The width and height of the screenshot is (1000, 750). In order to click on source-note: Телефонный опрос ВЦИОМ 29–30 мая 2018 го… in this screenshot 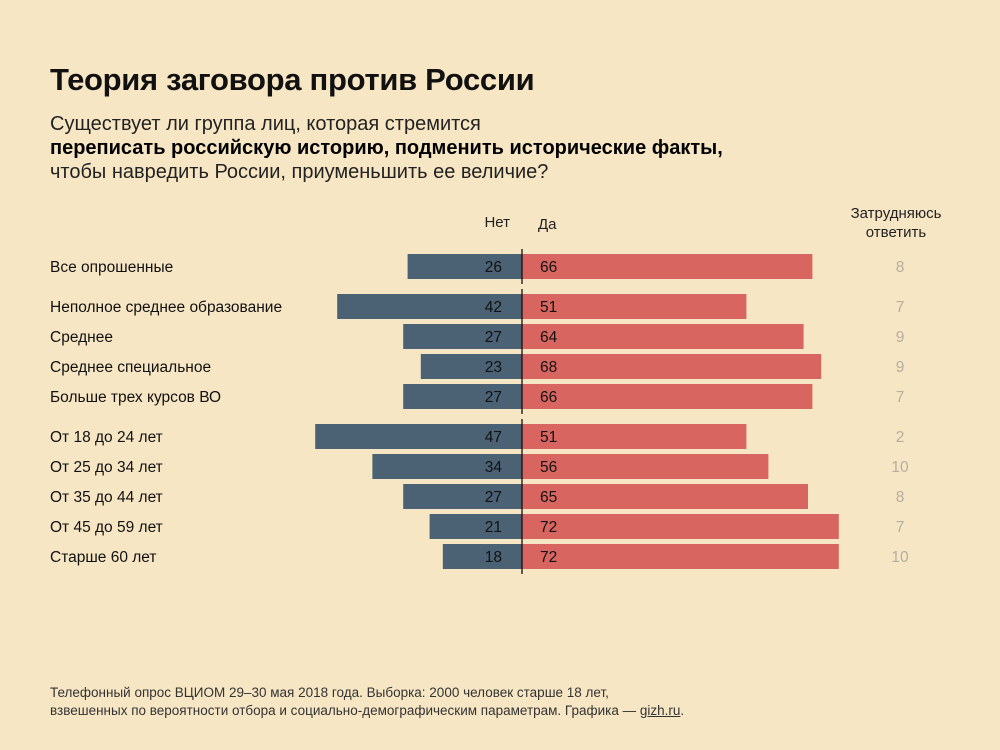, I will do `click(367, 702)`.